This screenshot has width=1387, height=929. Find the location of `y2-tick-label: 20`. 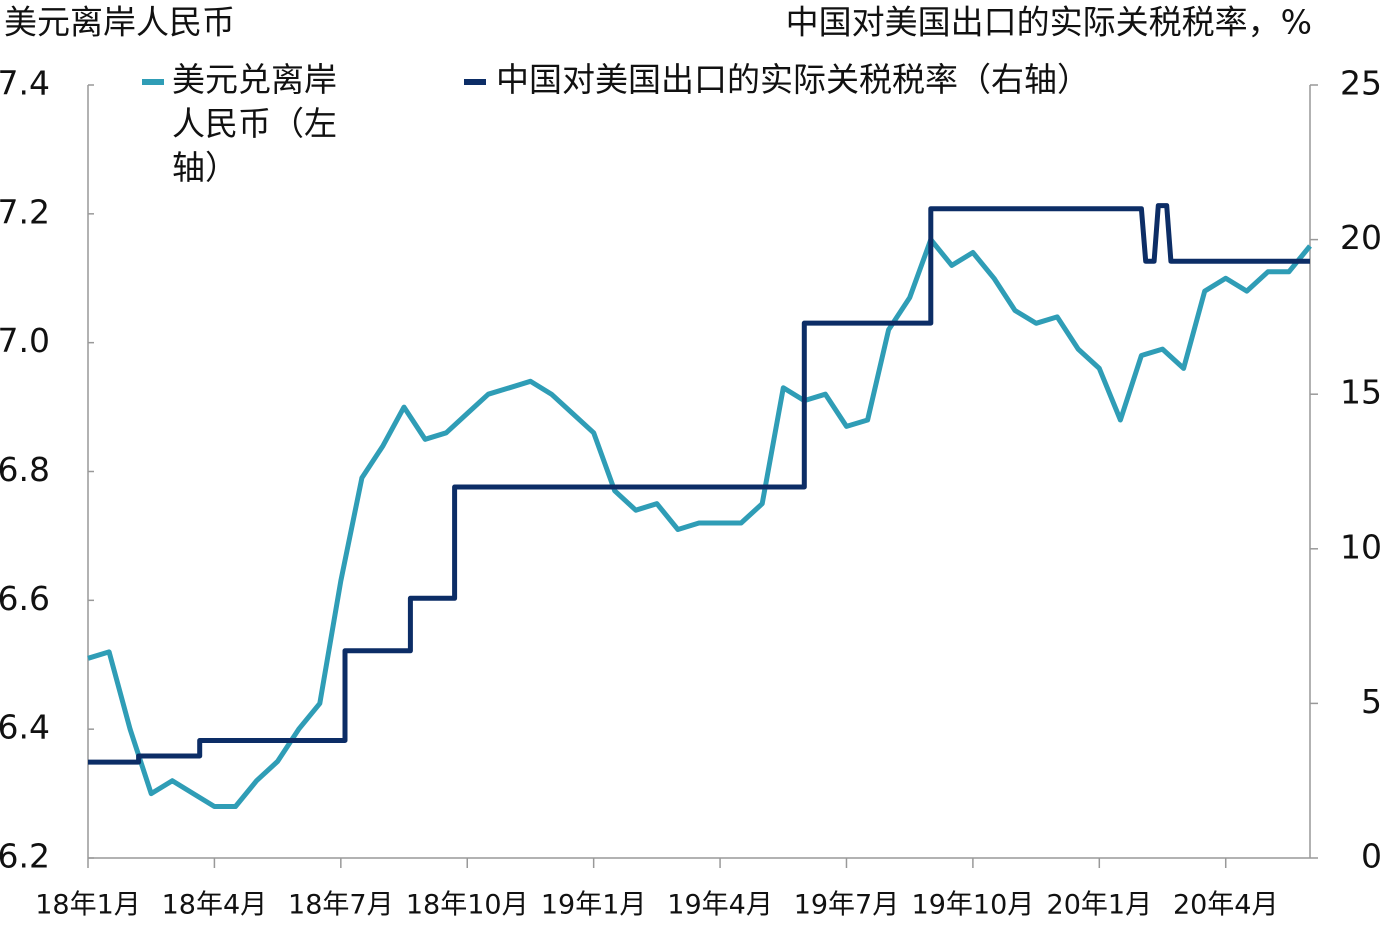

y2-tick-label: 20 is located at coordinates (1361, 237).